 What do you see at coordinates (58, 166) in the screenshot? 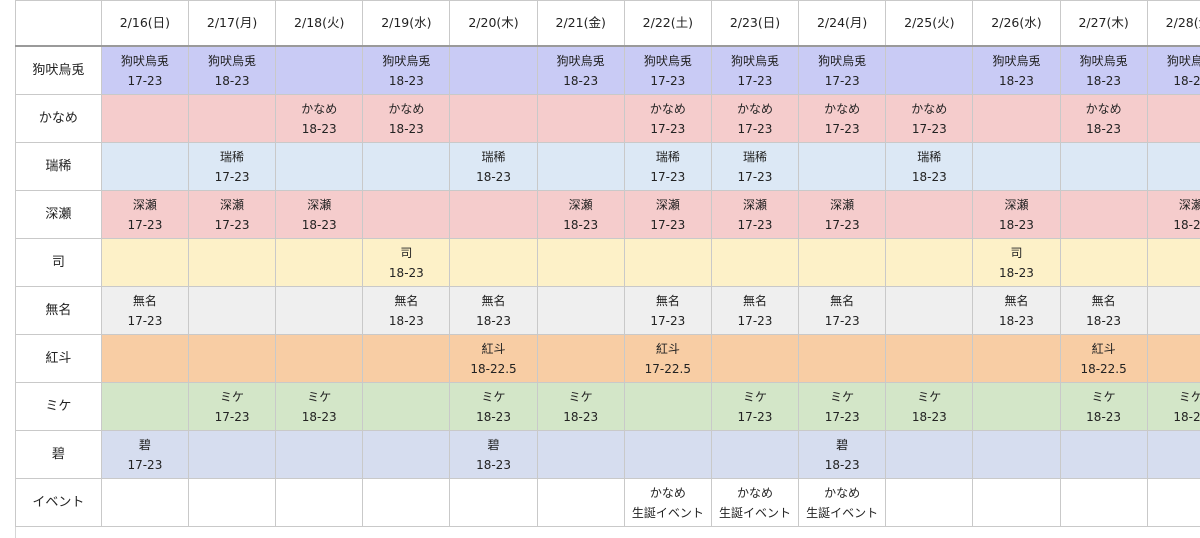
I see `row-label: 瑞稀` at bounding box center [58, 166].